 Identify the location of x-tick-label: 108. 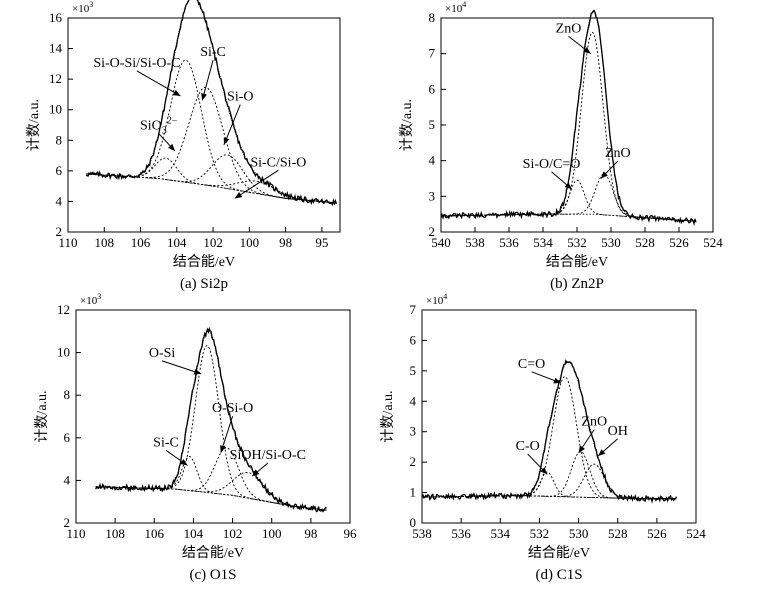
(115, 533).